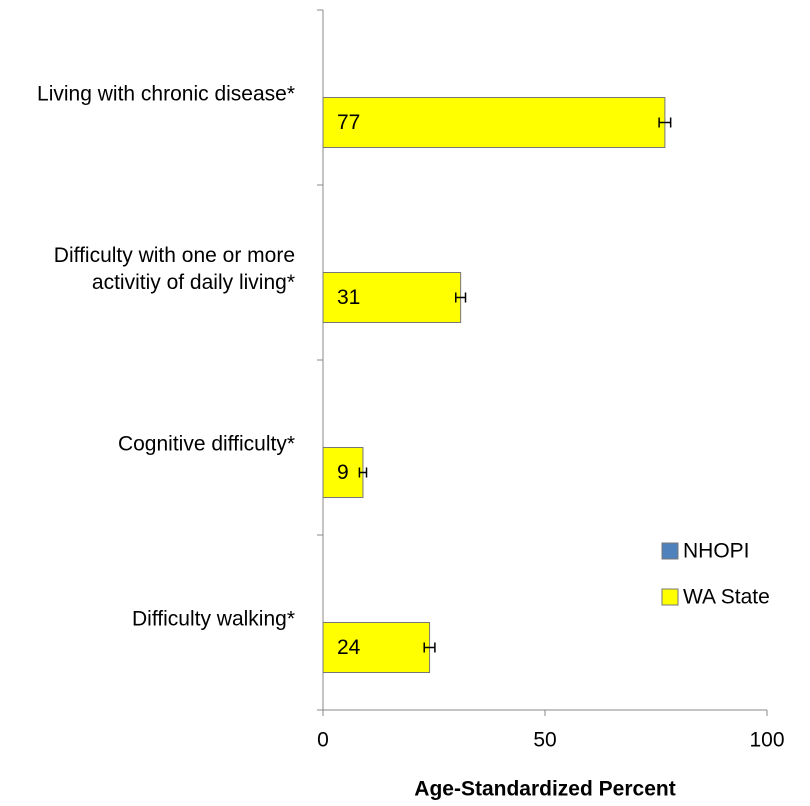  I want to click on y-tick-label: Cognitive difficulty*, so click(206, 443).